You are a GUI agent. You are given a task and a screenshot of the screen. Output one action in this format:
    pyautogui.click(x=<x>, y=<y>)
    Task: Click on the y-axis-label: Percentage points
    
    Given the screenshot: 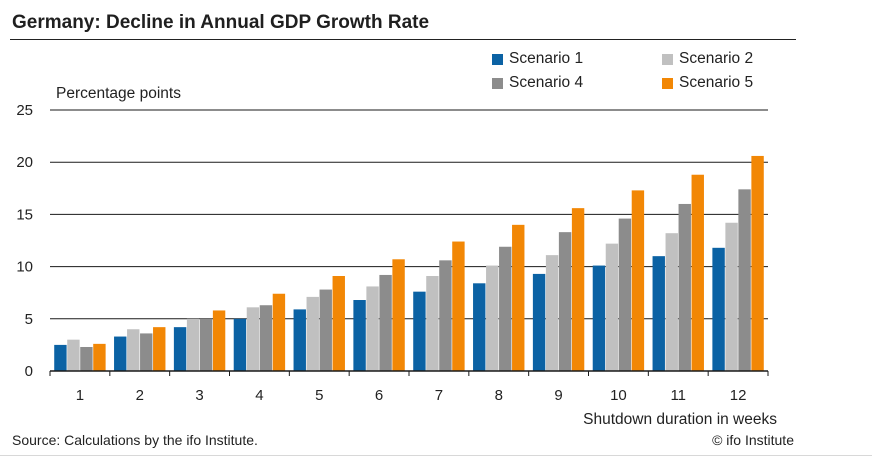 What is the action you would take?
    pyautogui.click(x=118, y=93)
    